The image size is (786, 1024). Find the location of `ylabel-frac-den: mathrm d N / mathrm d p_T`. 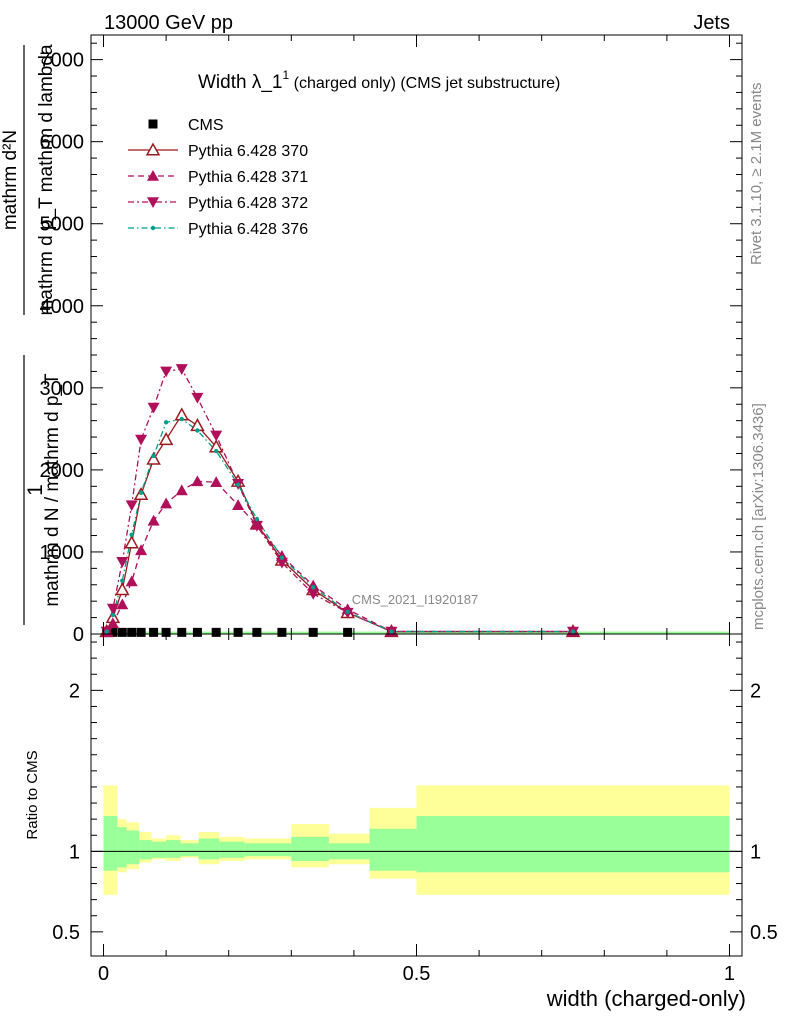

ylabel-frac-den: mathrm d N / mathrm d p_T is located at coordinates (52, 490).